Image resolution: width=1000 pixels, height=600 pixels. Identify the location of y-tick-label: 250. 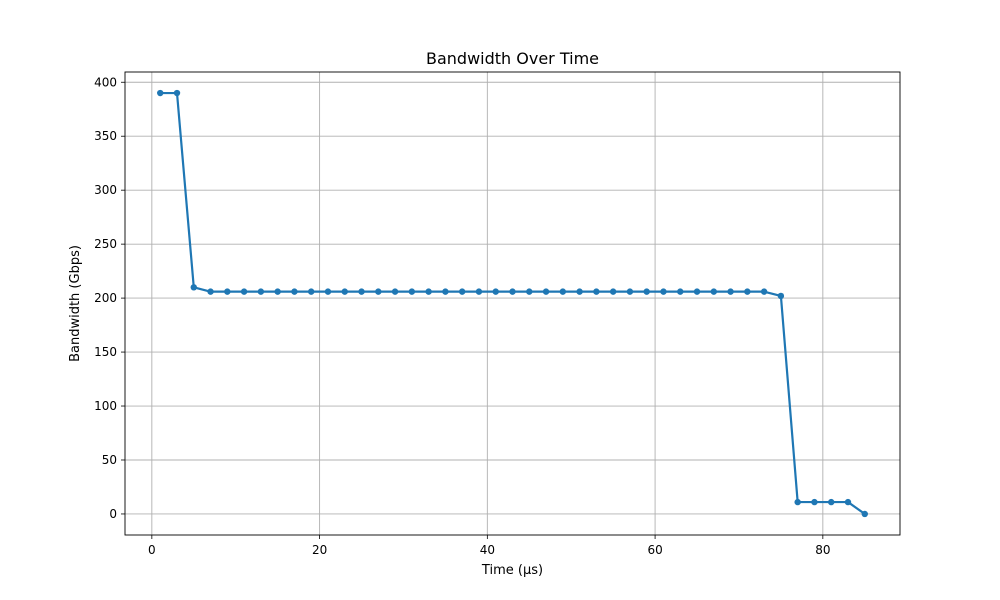
(105, 244).